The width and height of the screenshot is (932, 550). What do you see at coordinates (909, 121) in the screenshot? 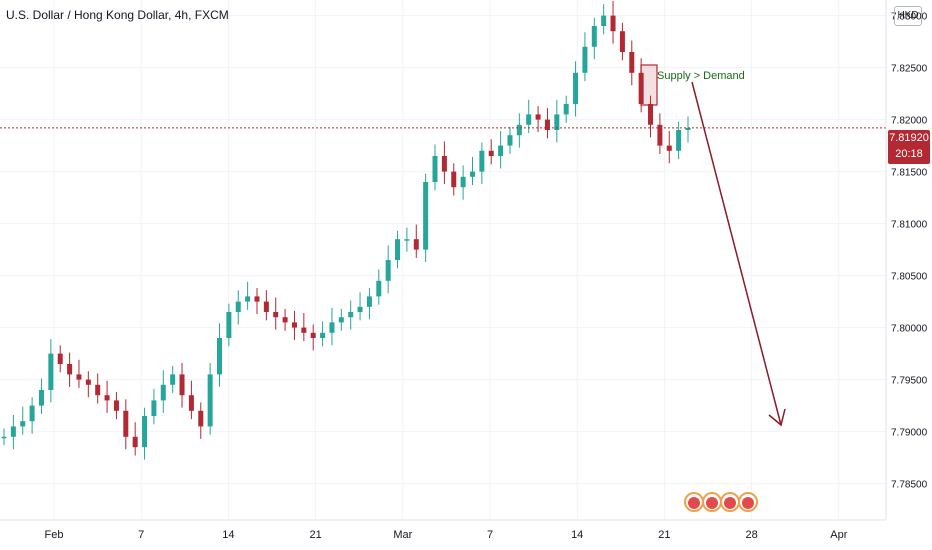
I see `price-tick-label: 7.82000` at bounding box center [909, 121].